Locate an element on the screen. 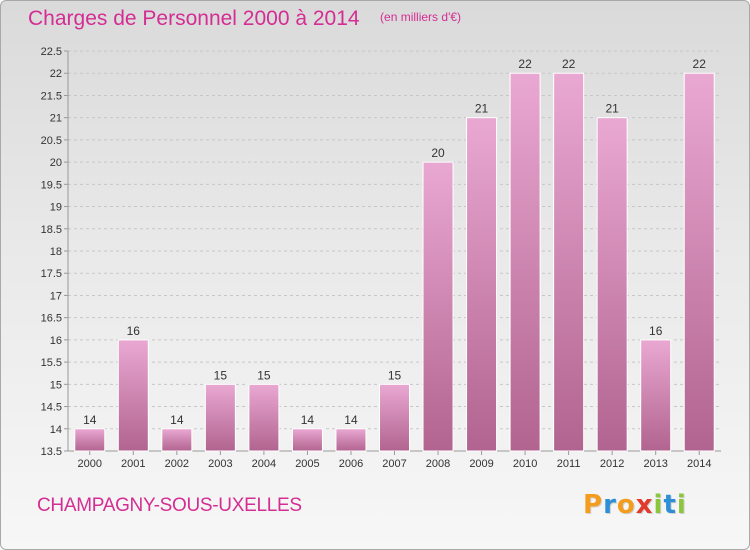  x-tick-label: 2012 is located at coordinates (612, 464).